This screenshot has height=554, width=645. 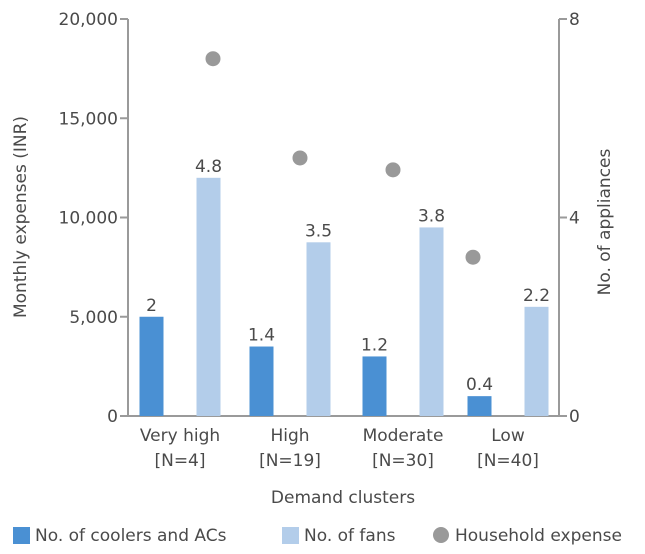 What do you see at coordinates (508, 461) in the screenshot?
I see `x-axis-category-label: [N=40]` at bounding box center [508, 461].